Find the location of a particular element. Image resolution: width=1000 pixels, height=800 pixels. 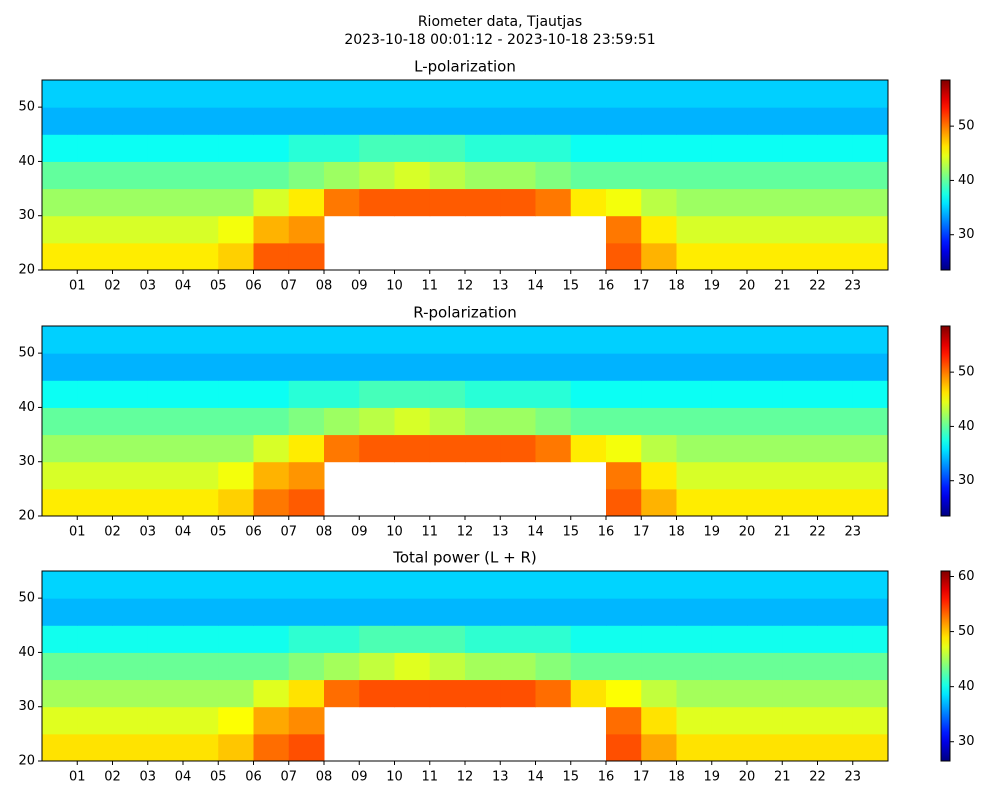

x-tick-label: 02 is located at coordinates (112, 286).